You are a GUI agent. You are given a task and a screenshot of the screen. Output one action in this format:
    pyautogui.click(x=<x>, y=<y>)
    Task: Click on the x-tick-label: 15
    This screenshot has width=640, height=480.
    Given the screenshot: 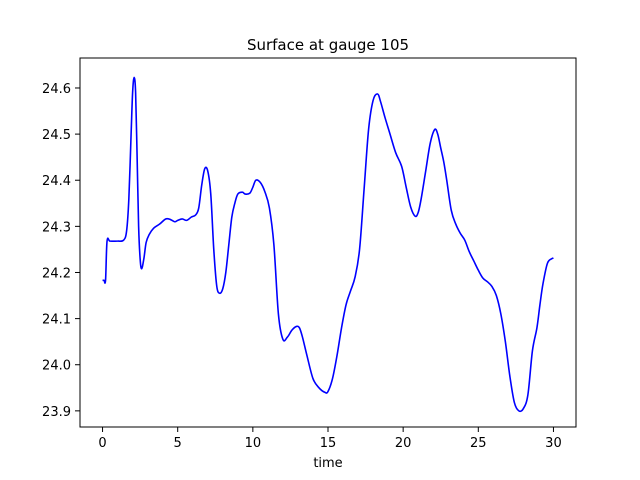 What is the action you would take?
    pyautogui.click(x=328, y=443)
    